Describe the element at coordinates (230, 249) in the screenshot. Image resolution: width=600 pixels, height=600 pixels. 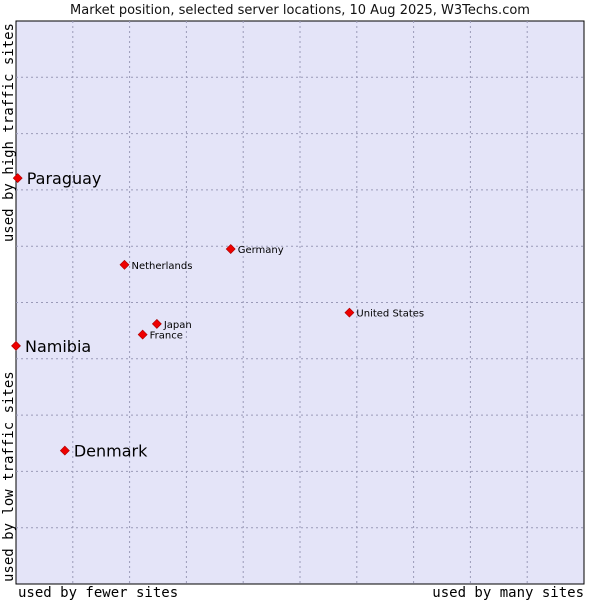
I see `marker-germany` at that location.